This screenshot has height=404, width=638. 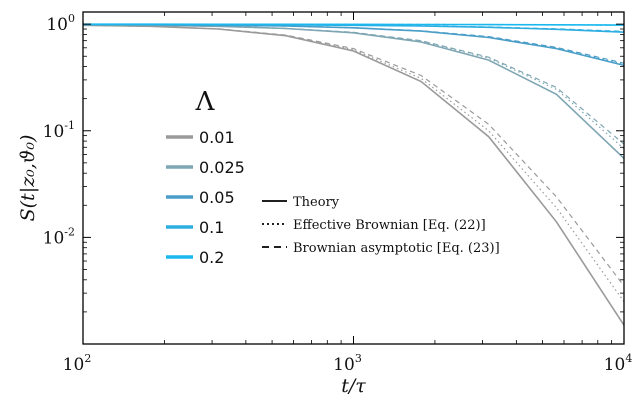 I want to click on x-tick-label: 10³, so click(x=347, y=363).